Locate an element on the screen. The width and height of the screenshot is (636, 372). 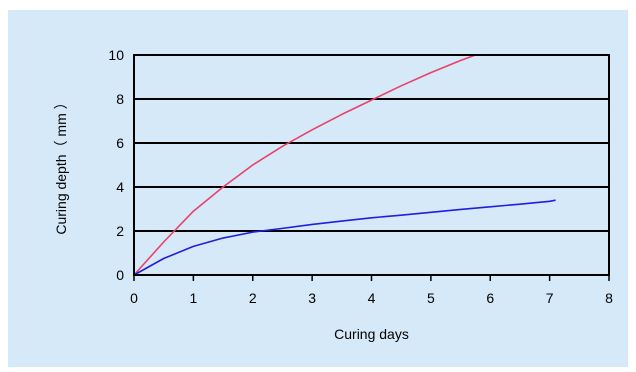
y-axis-label: Curing depth（ mm ） is located at coordinates (61, 164).